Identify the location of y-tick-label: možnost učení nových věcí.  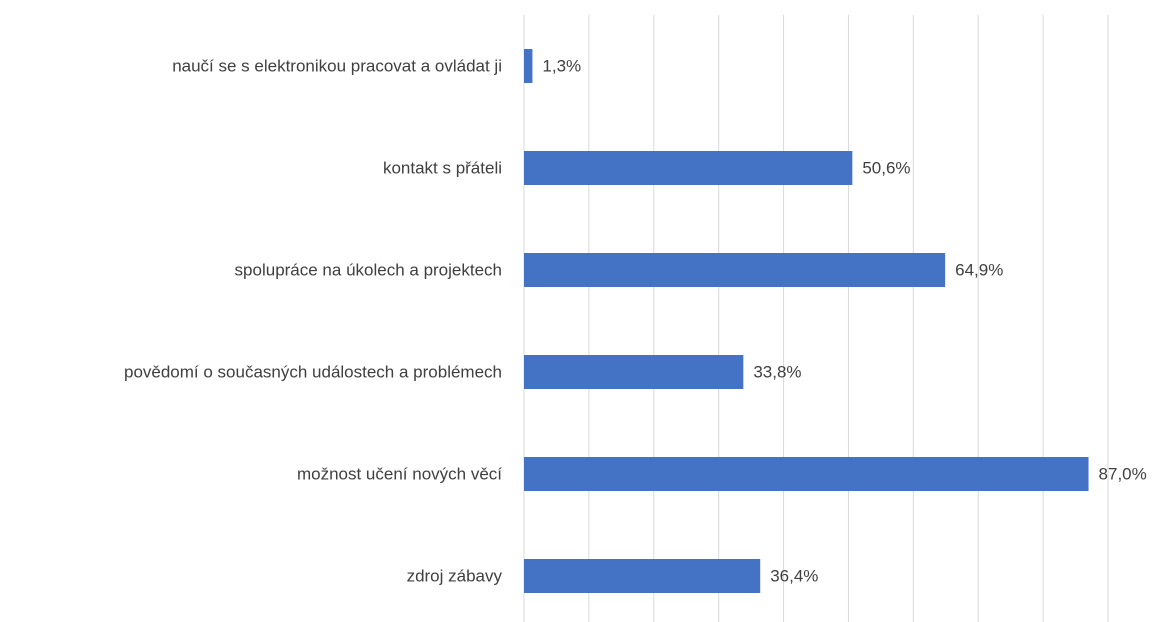
(399, 473).